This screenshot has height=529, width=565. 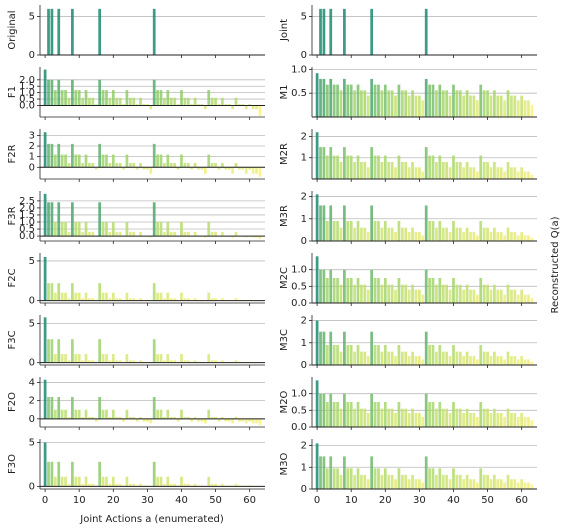 I want to click on x-axis-label: Joint Actions a (enumerated), so click(x=151, y=519).